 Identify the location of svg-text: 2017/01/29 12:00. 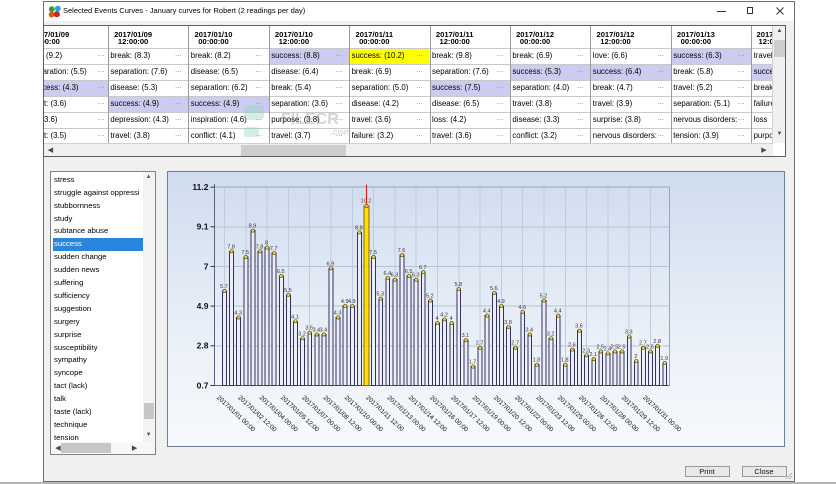
(640, 413).